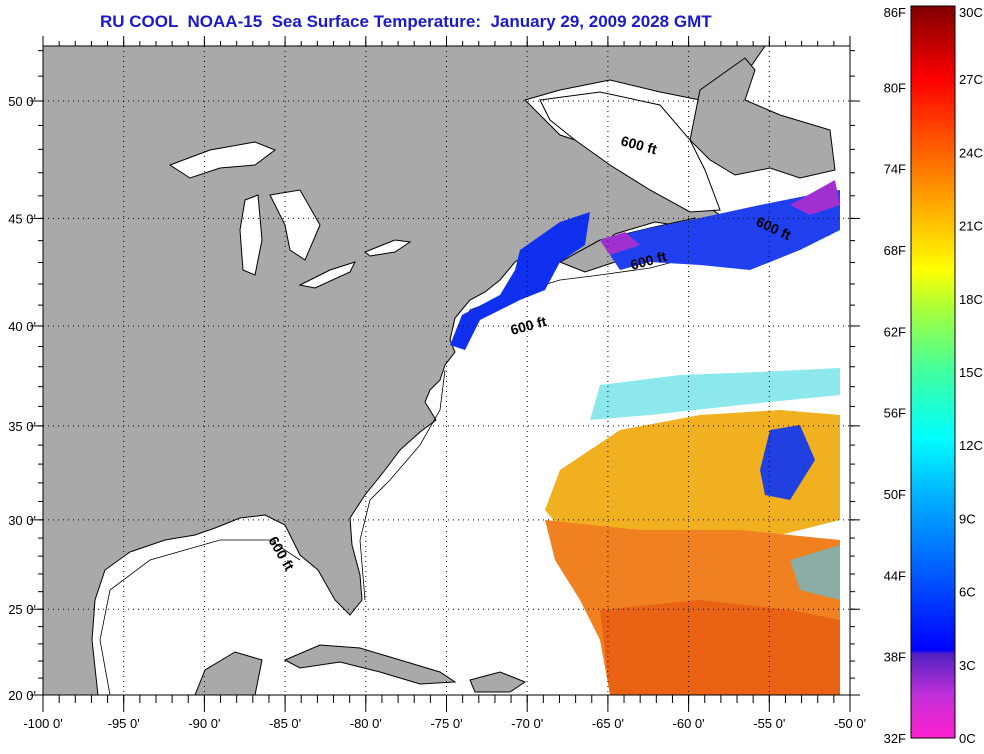 The image size is (984, 754). What do you see at coordinates (228, 673) in the screenshot?
I see `land-yucatan` at bounding box center [228, 673].